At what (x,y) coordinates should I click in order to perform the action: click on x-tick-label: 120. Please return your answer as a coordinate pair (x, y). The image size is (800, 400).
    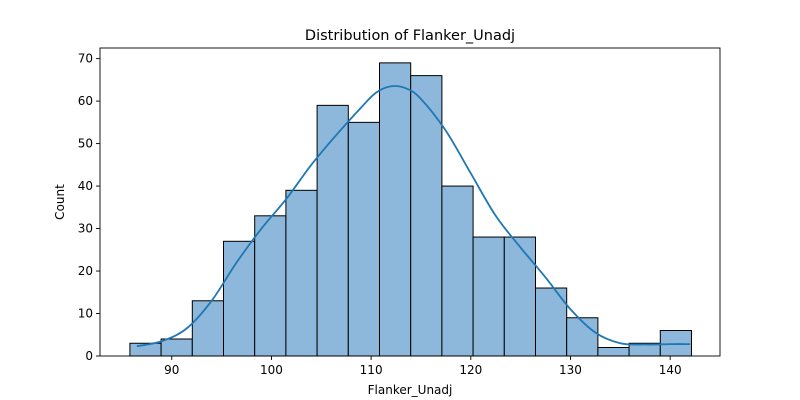
    Looking at the image, I should click on (470, 370).